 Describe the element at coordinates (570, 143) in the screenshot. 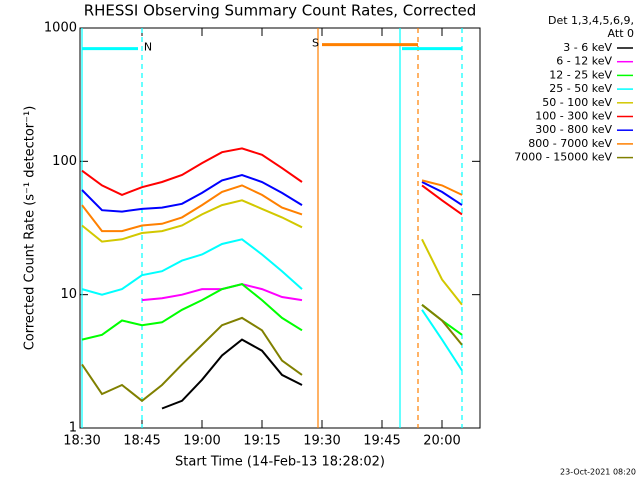

I see `legend-label: 800 - 7000 keV` at that location.